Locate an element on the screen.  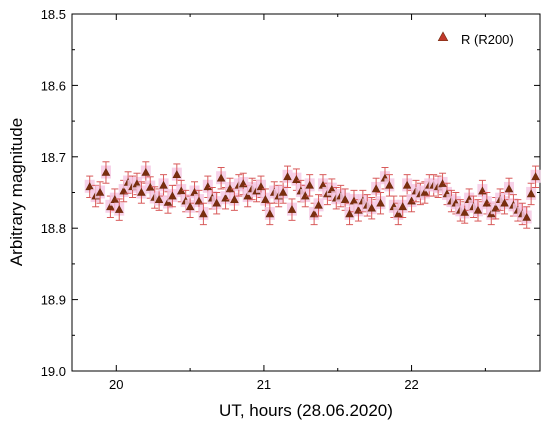
y-tick-label: 18.9 is located at coordinates (53, 300).